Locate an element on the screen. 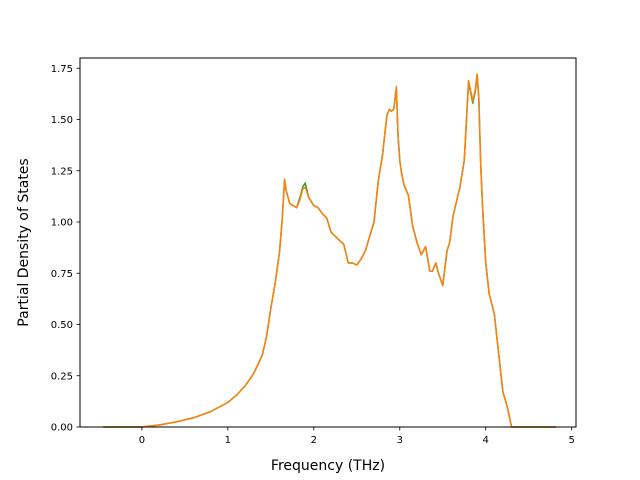 The height and width of the screenshot is (480, 640). y-axis: 0.00 0.25 0.50 0.75 1.00 1.25 1.50 1.75 is located at coordinates (65, 249).